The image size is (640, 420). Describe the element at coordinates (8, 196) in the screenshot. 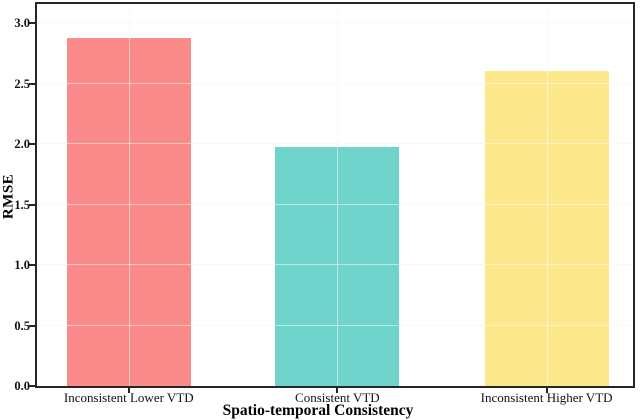

I see `y-axis-title: RMSE` at that location.